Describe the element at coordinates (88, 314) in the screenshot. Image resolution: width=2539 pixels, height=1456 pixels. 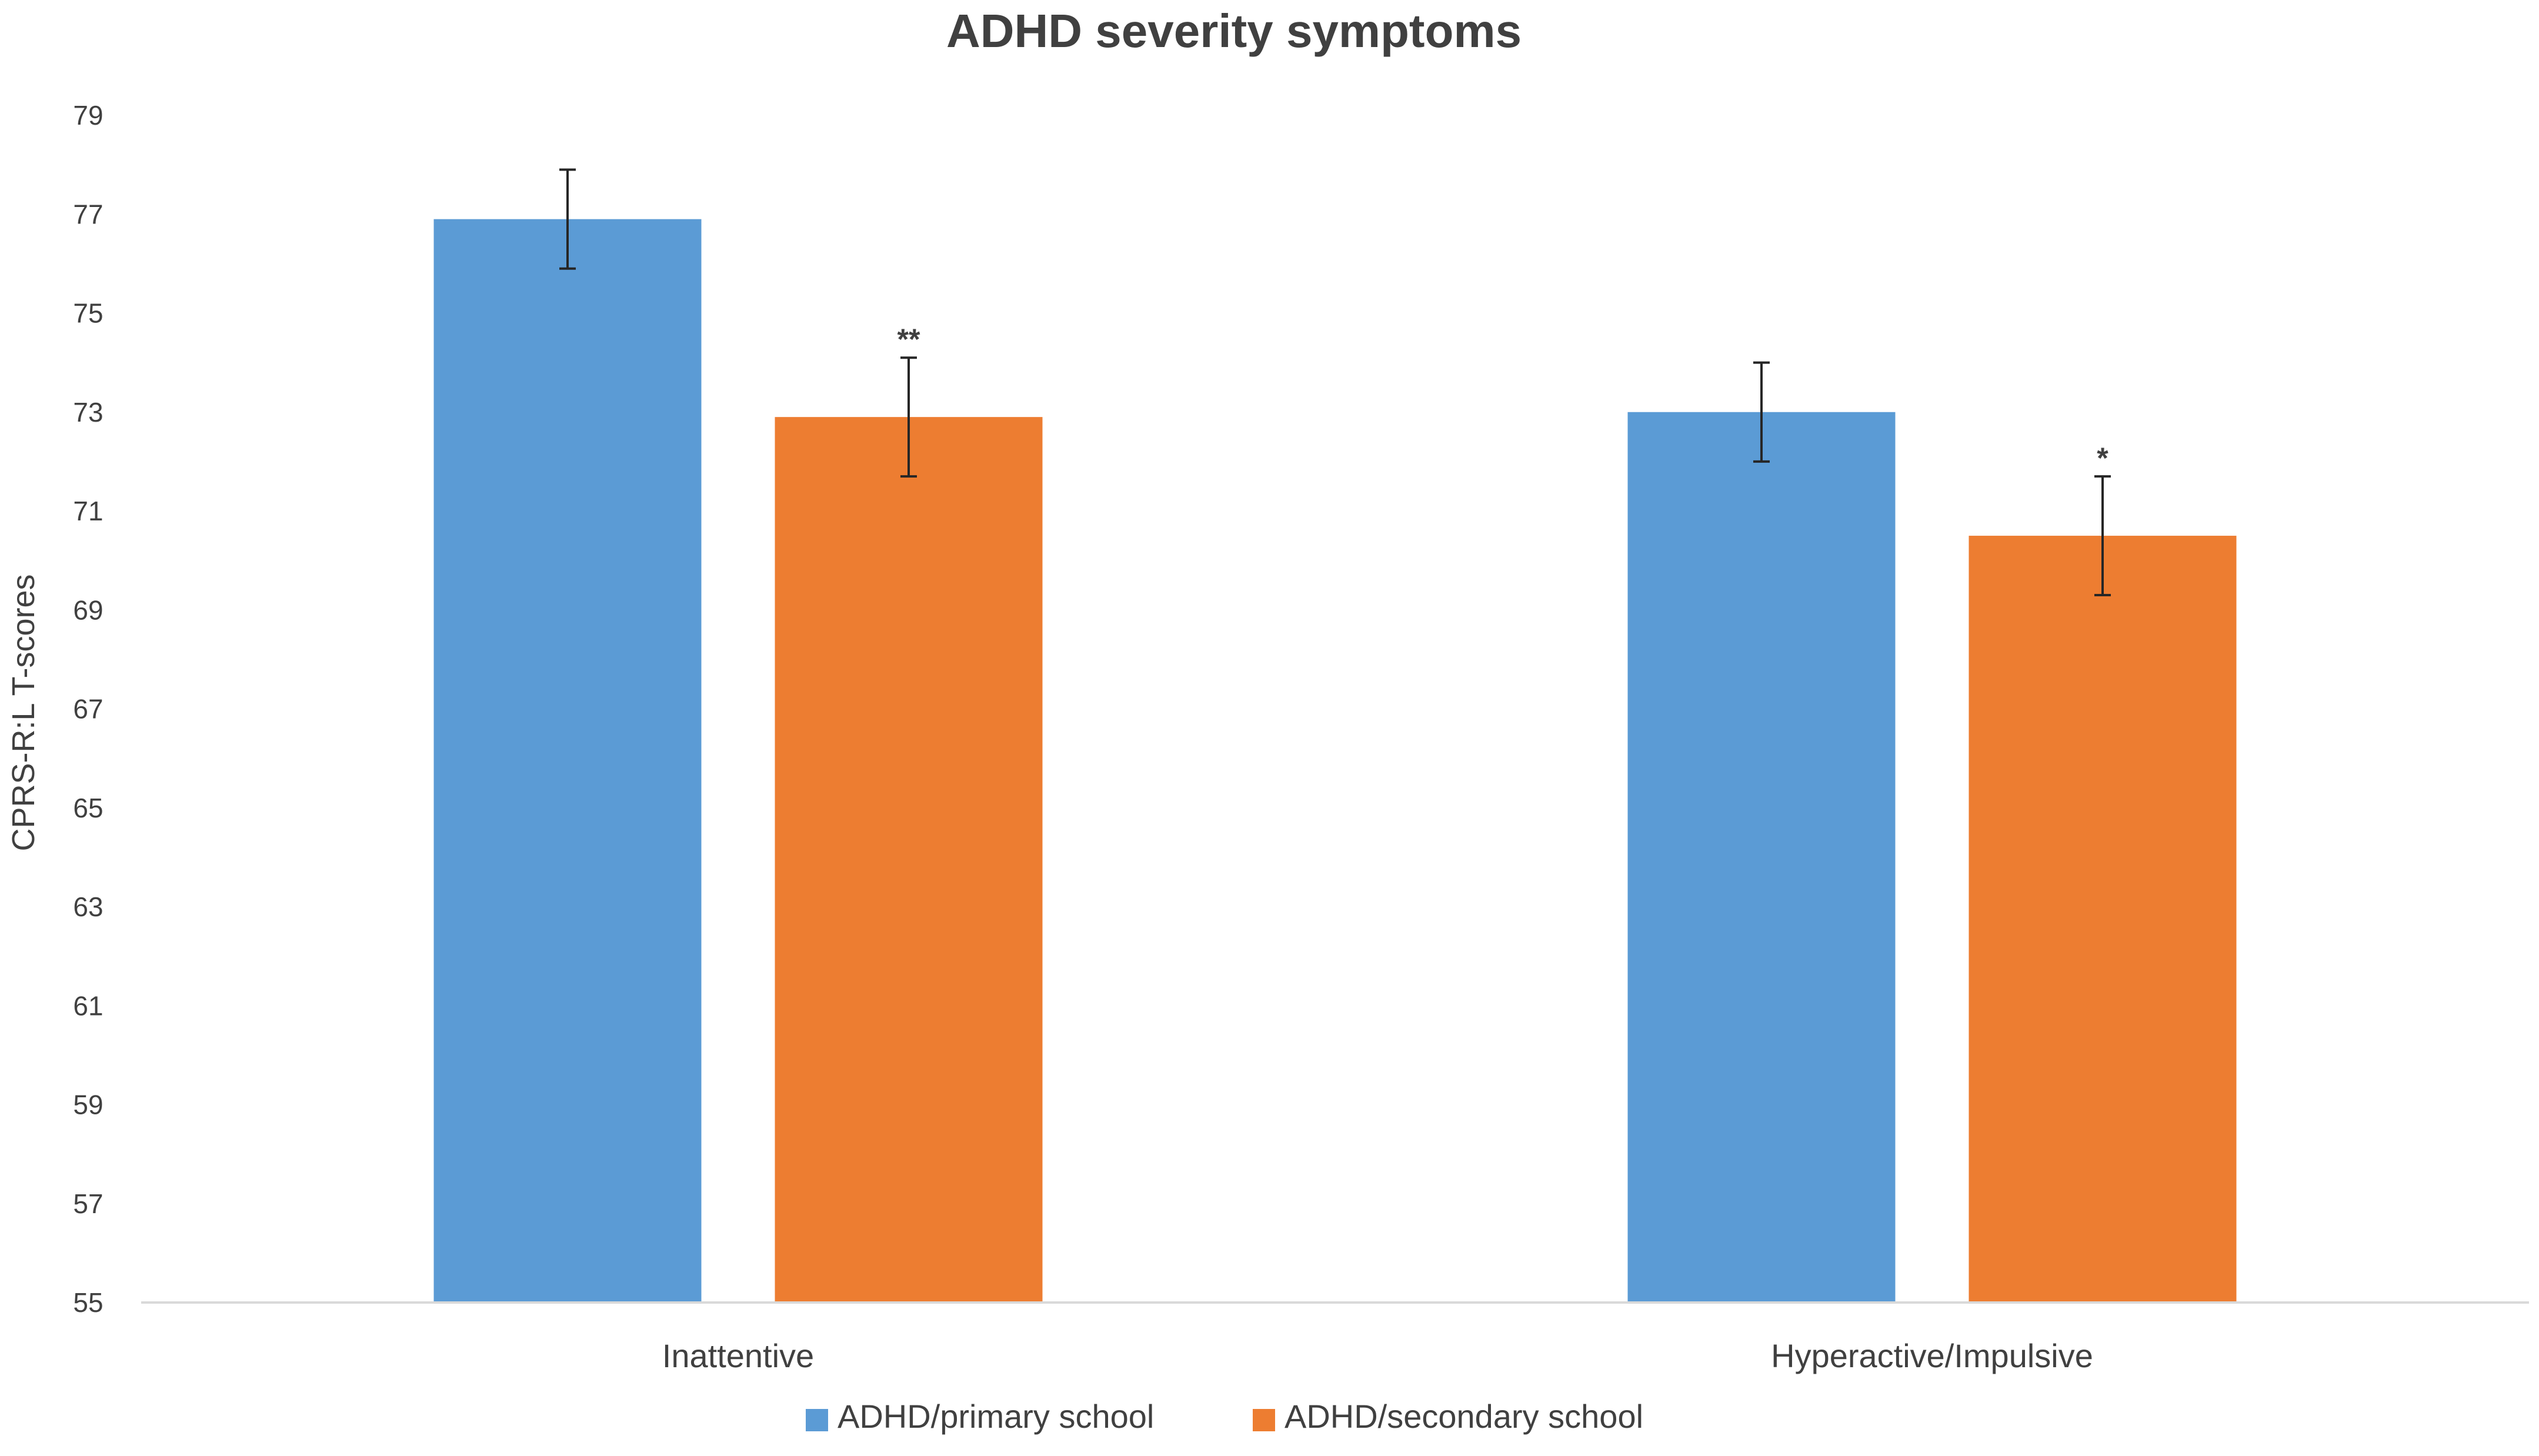
I see `y-tick-label: 75` at that location.